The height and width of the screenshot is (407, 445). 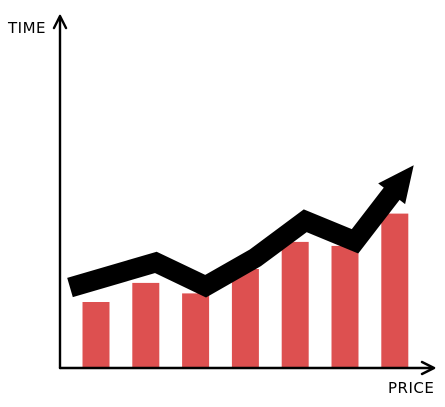 I want to click on x-axis-label: PRICE, so click(x=411, y=388).